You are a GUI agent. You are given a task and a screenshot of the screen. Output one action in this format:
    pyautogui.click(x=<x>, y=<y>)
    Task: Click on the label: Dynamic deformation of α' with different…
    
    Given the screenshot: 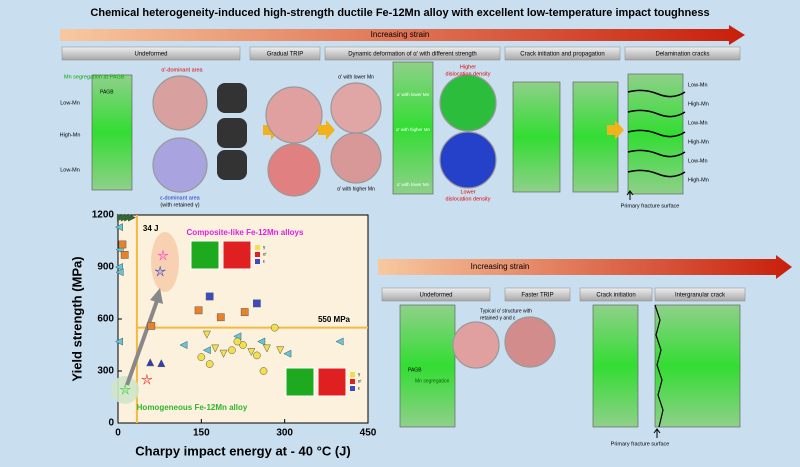 What is the action you would take?
    pyautogui.click(x=412, y=55)
    